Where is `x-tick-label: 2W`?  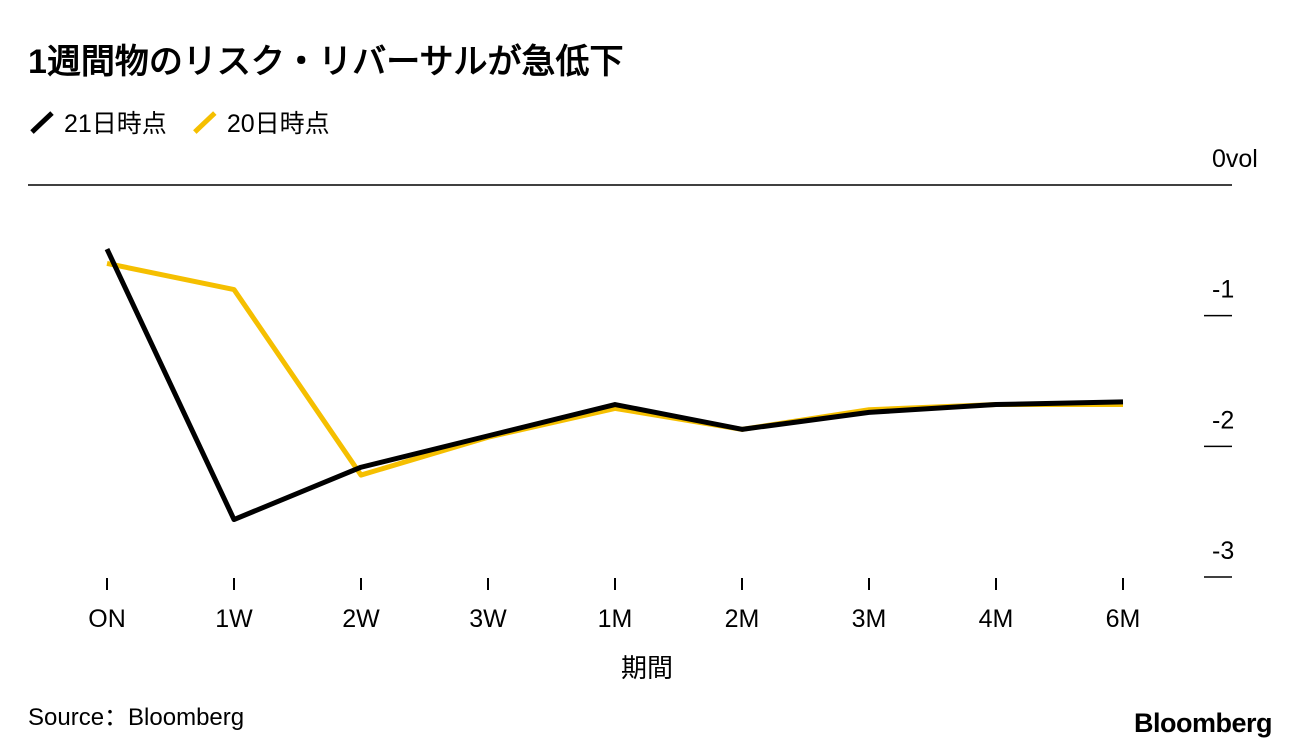 x-tick-label: 2W is located at coordinates (361, 619).